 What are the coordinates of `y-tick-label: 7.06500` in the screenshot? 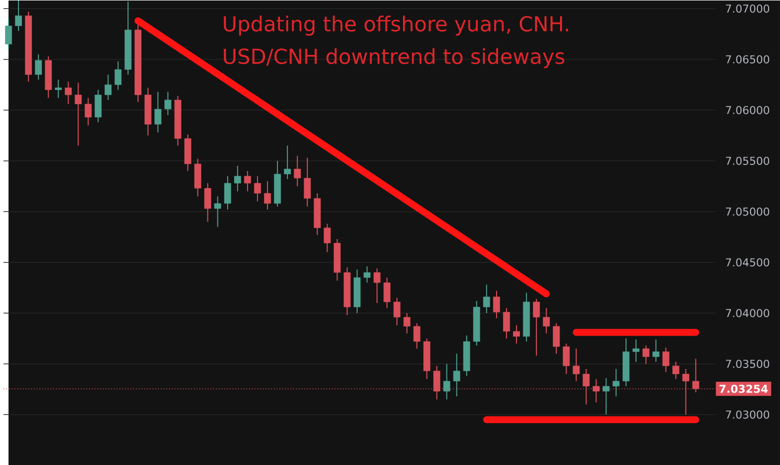 It's located at (748, 59).